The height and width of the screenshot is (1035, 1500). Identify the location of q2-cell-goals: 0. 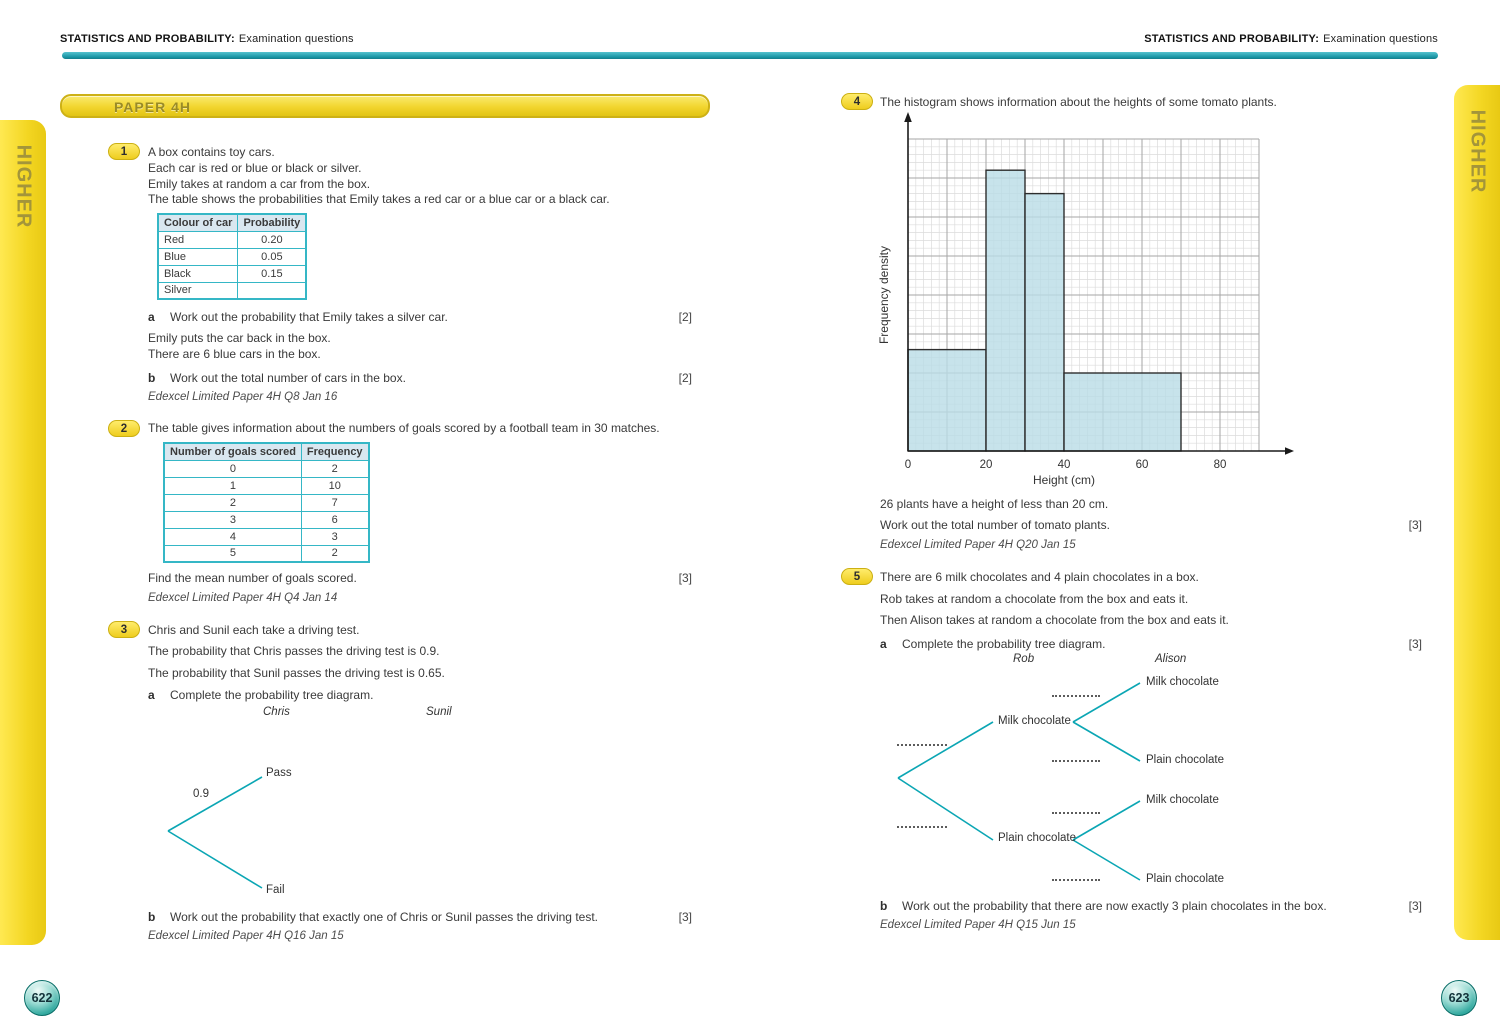
(232, 468).